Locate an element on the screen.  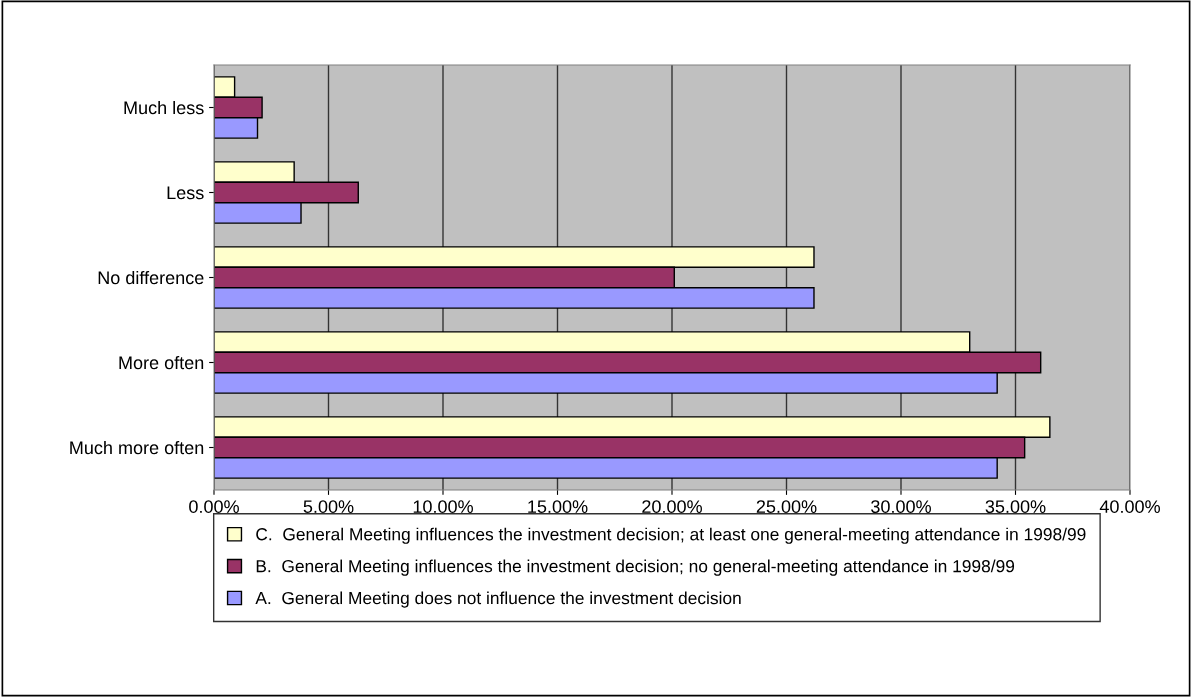
x-tick-label: 40.00% is located at coordinates (1129, 506).